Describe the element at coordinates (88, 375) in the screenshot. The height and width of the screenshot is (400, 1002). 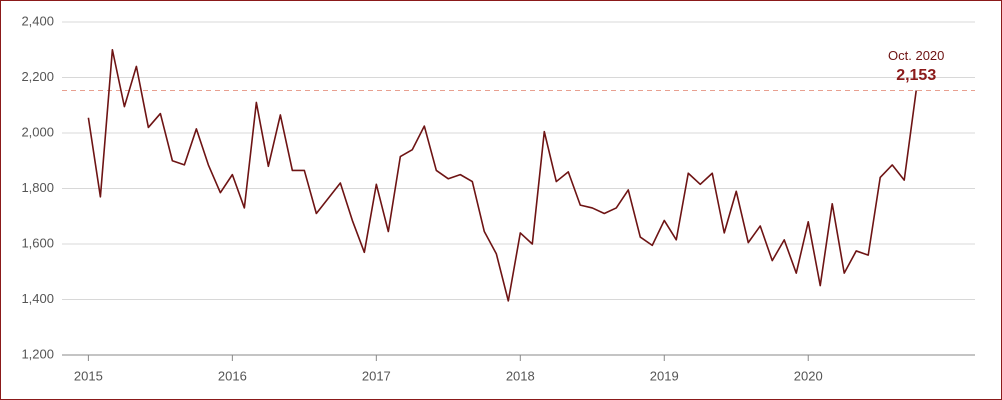
I see `x-tick-label: 2015` at that location.